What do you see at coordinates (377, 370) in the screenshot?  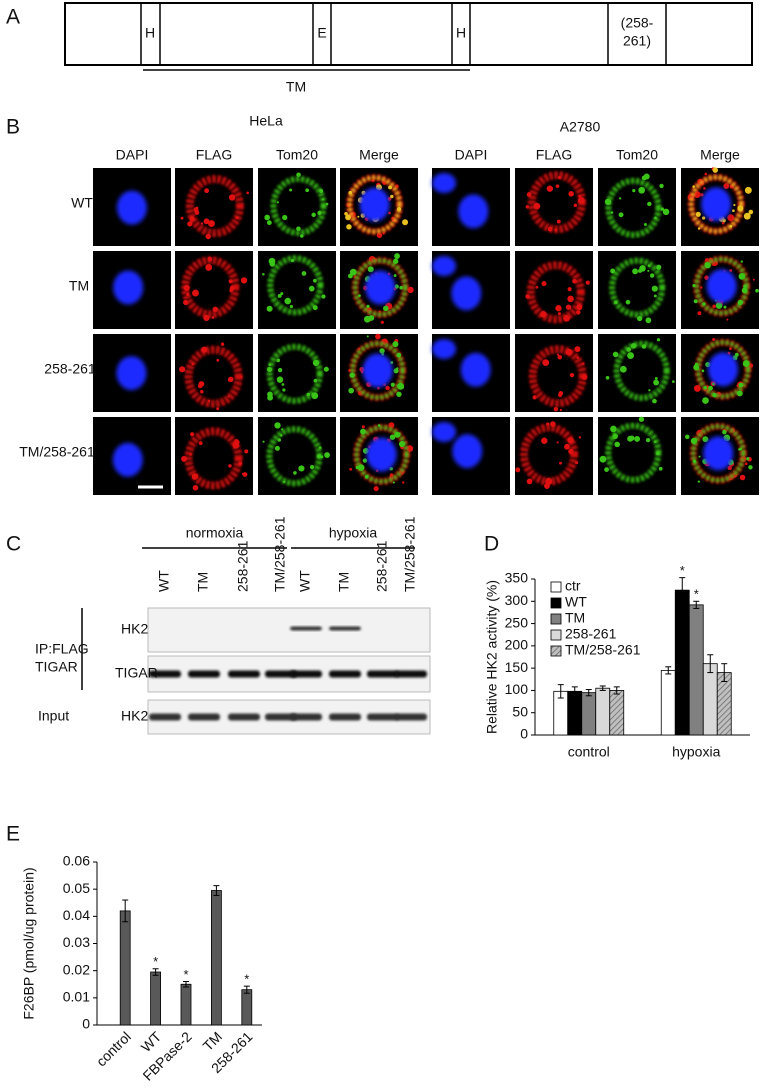 I see `cytoplasm-signal` at bounding box center [377, 370].